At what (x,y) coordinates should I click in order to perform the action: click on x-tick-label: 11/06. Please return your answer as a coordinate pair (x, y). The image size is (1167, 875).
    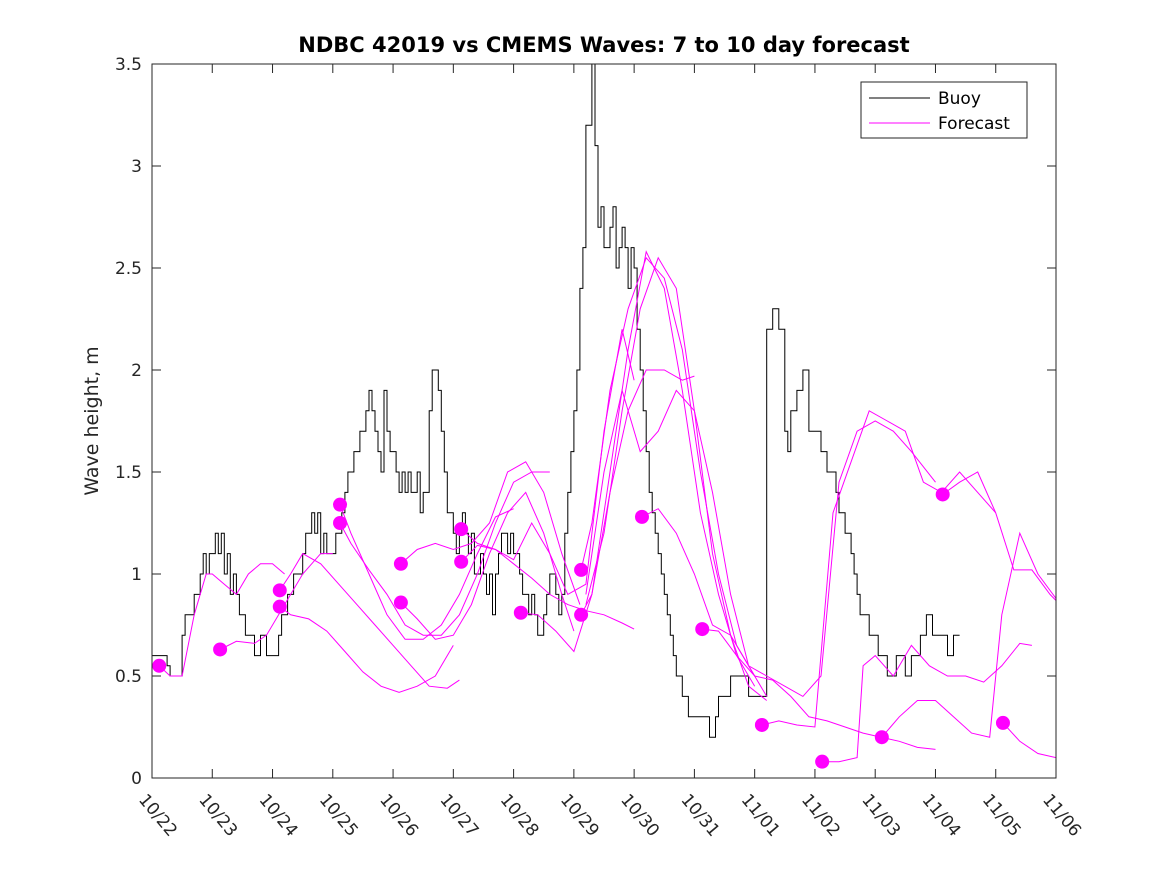
    Looking at the image, I should click on (1061, 815).